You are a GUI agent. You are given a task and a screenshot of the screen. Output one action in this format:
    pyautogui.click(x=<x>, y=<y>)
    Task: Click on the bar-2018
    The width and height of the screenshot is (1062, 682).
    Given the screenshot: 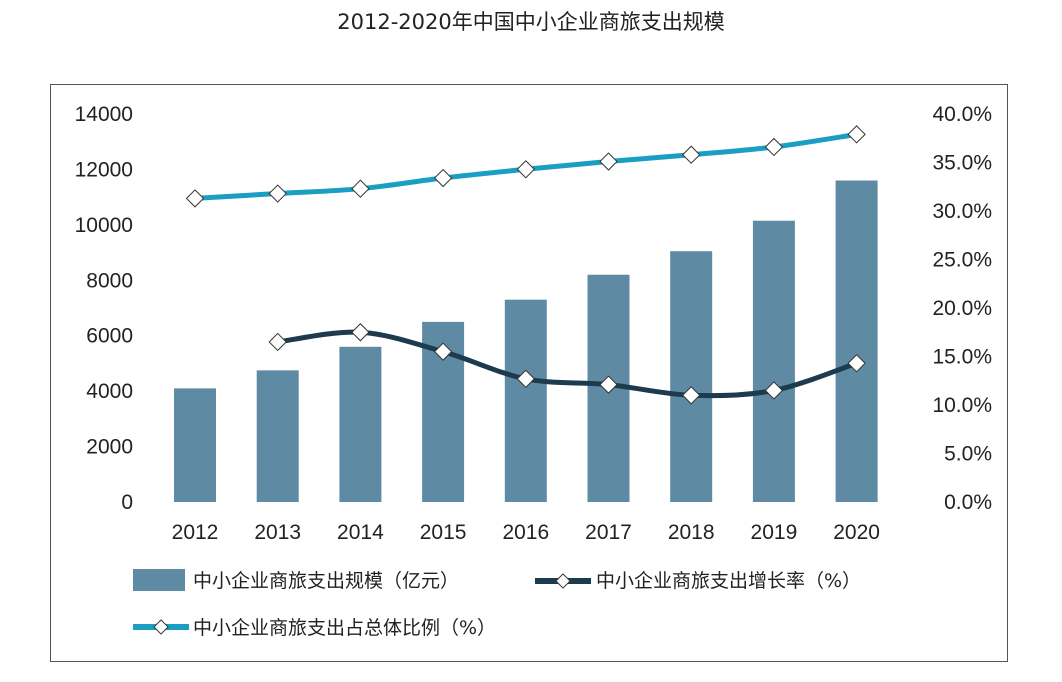 What is the action you would take?
    pyautogui.click(x=691, y=376)
    